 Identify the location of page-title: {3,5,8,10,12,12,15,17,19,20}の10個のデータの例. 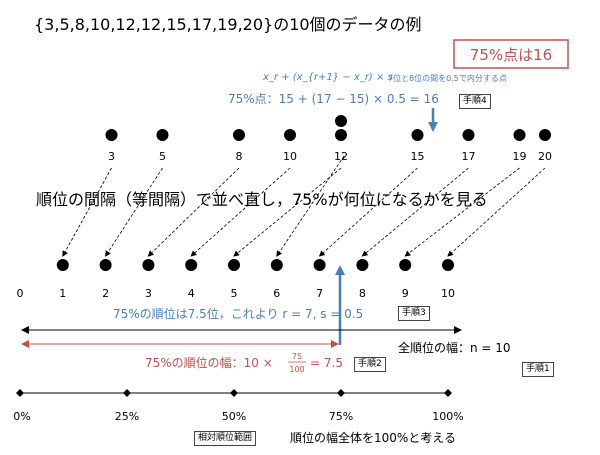
(228, 24).